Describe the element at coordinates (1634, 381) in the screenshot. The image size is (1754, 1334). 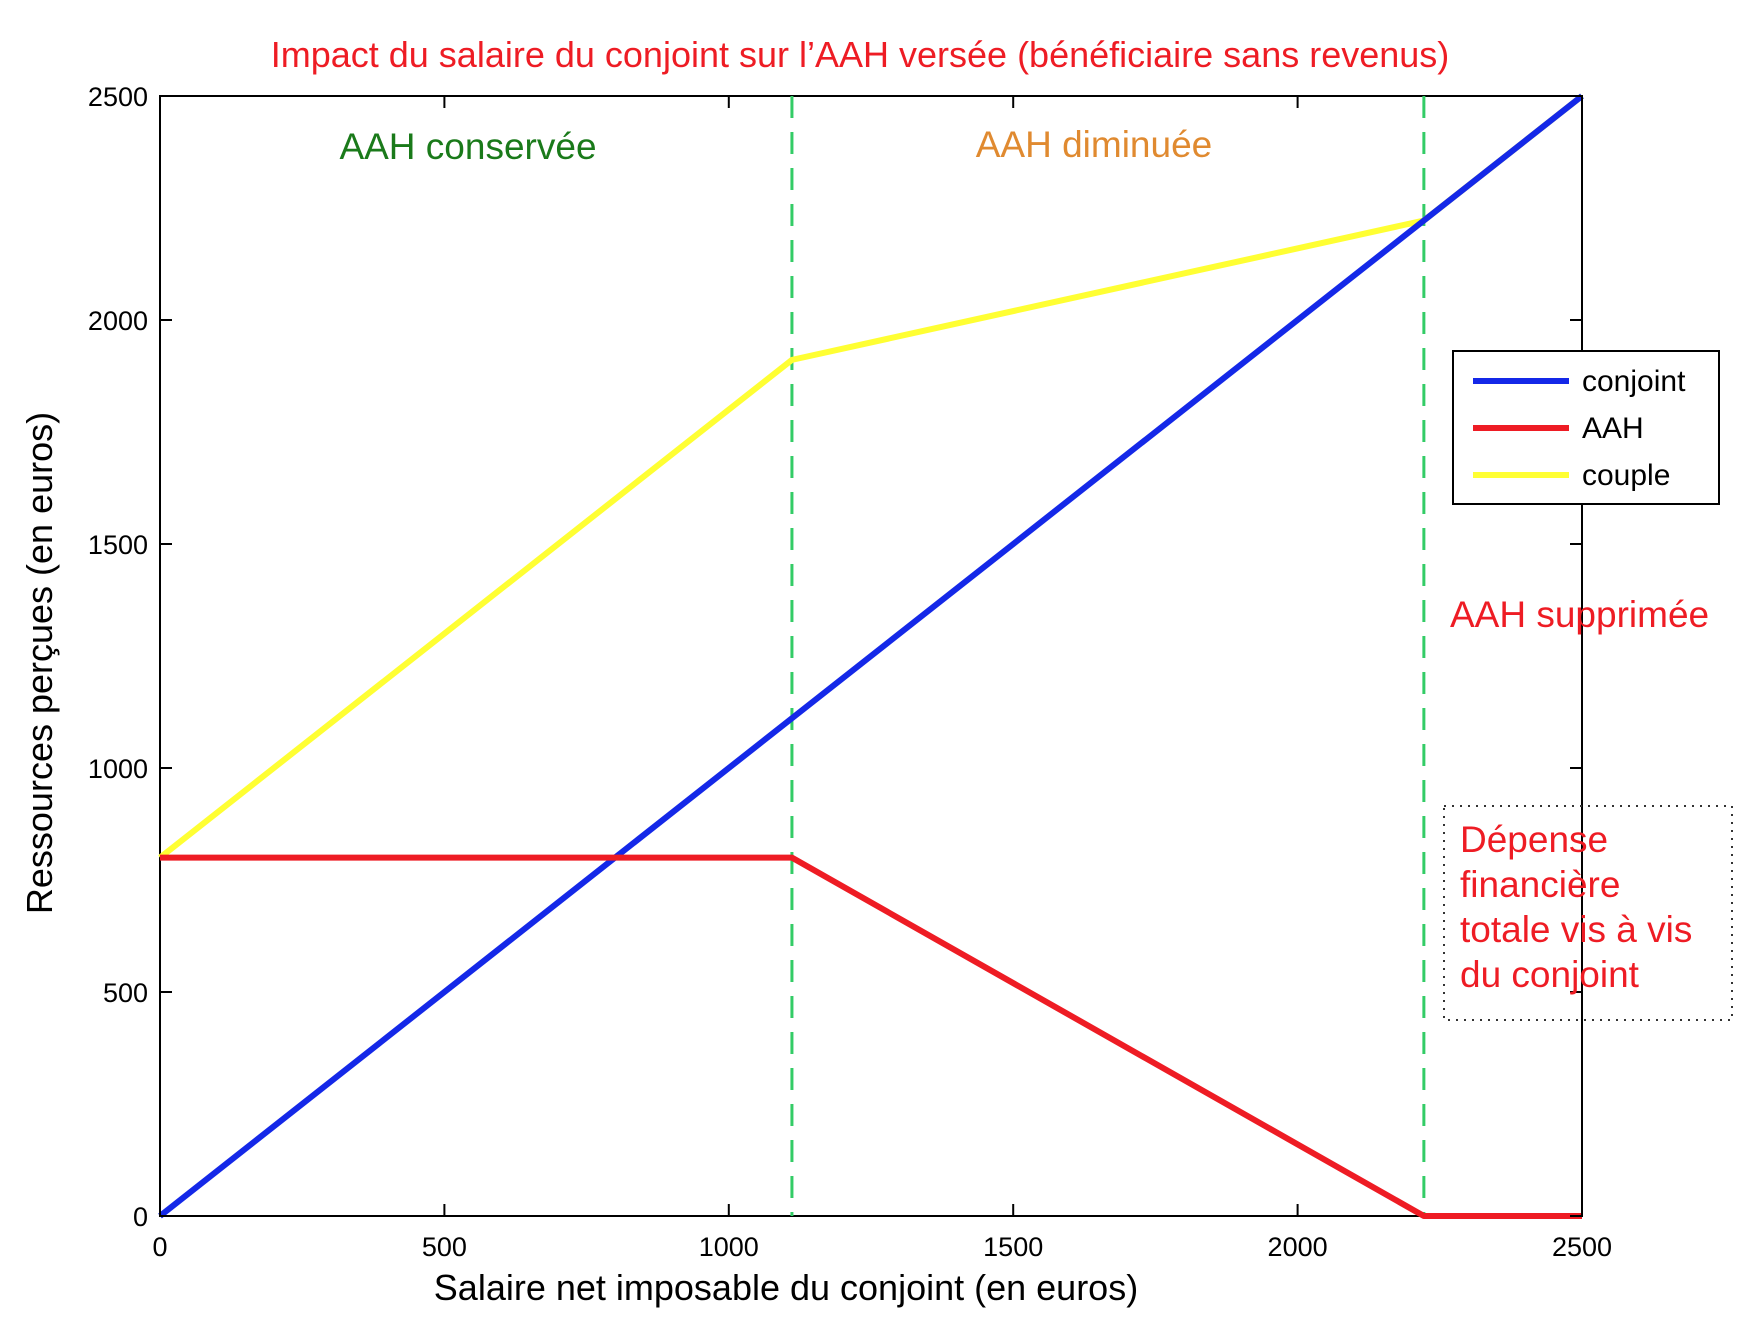
I see `legend-label-conjoint: conjoint` at that location.